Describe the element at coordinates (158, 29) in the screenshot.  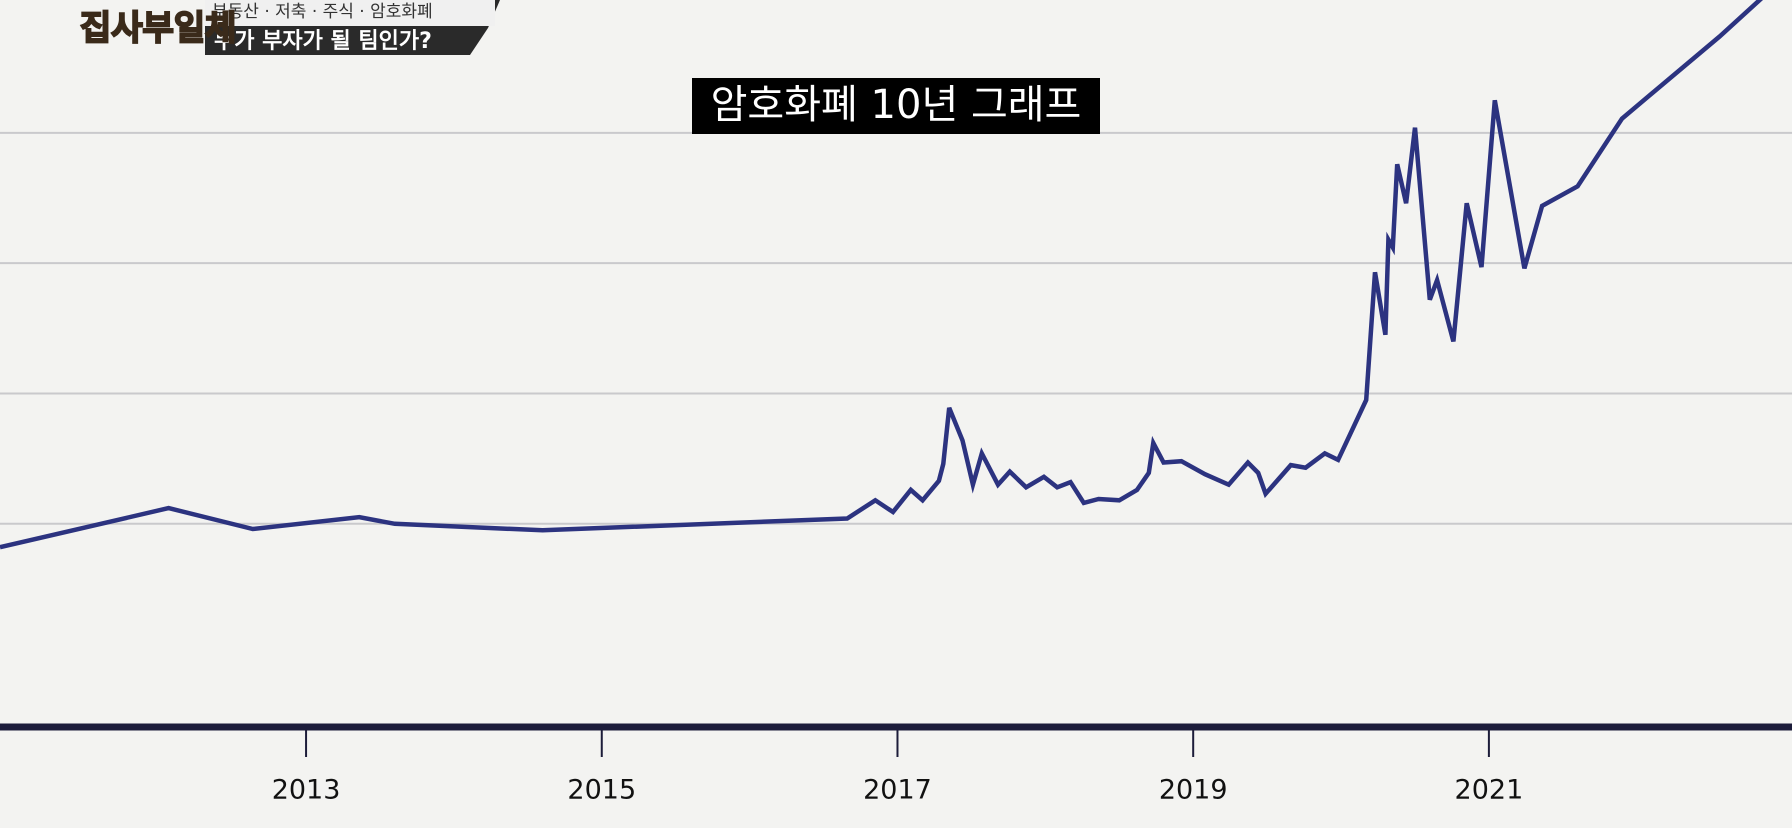
I see `badge-logo: 집사부일체` at that location.